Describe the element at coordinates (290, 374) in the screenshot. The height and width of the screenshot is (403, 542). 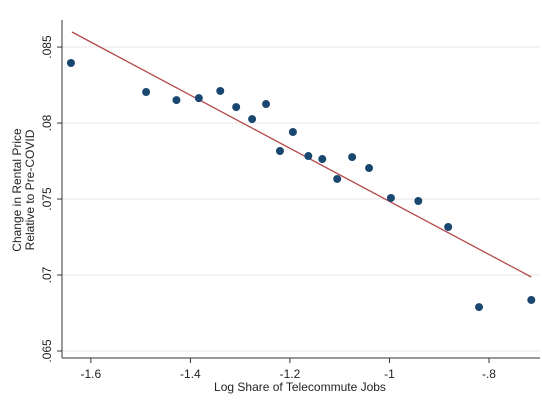
I see `x-tick-label: -1.2` at that location.